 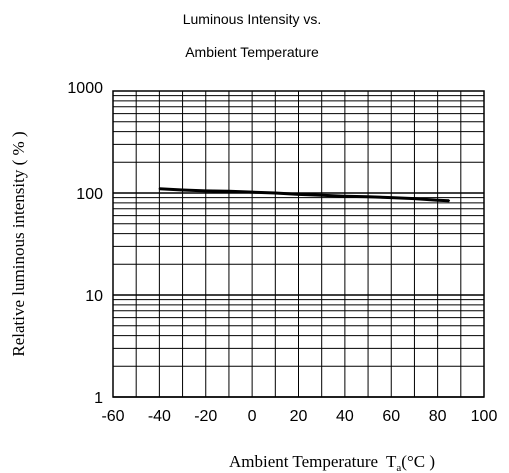 What do you see at coordinates (398, 467) in the screenshot?
I see `x-axis-label-subscript: a` at bounding box center [398, 467].